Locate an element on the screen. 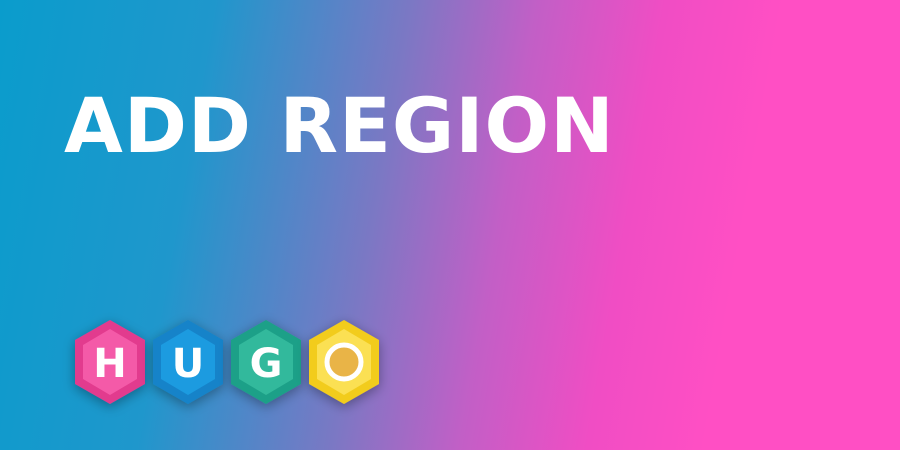  hex-u: U is located at coordinates (188, 362).